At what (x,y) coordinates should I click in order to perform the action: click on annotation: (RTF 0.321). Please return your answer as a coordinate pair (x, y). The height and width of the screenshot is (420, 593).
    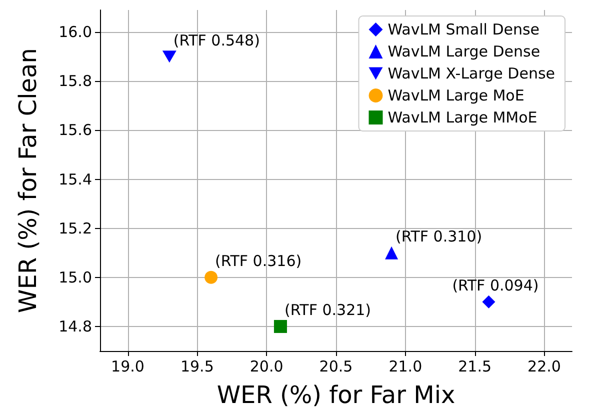
    Looking at the image, I should click on (328, 309).